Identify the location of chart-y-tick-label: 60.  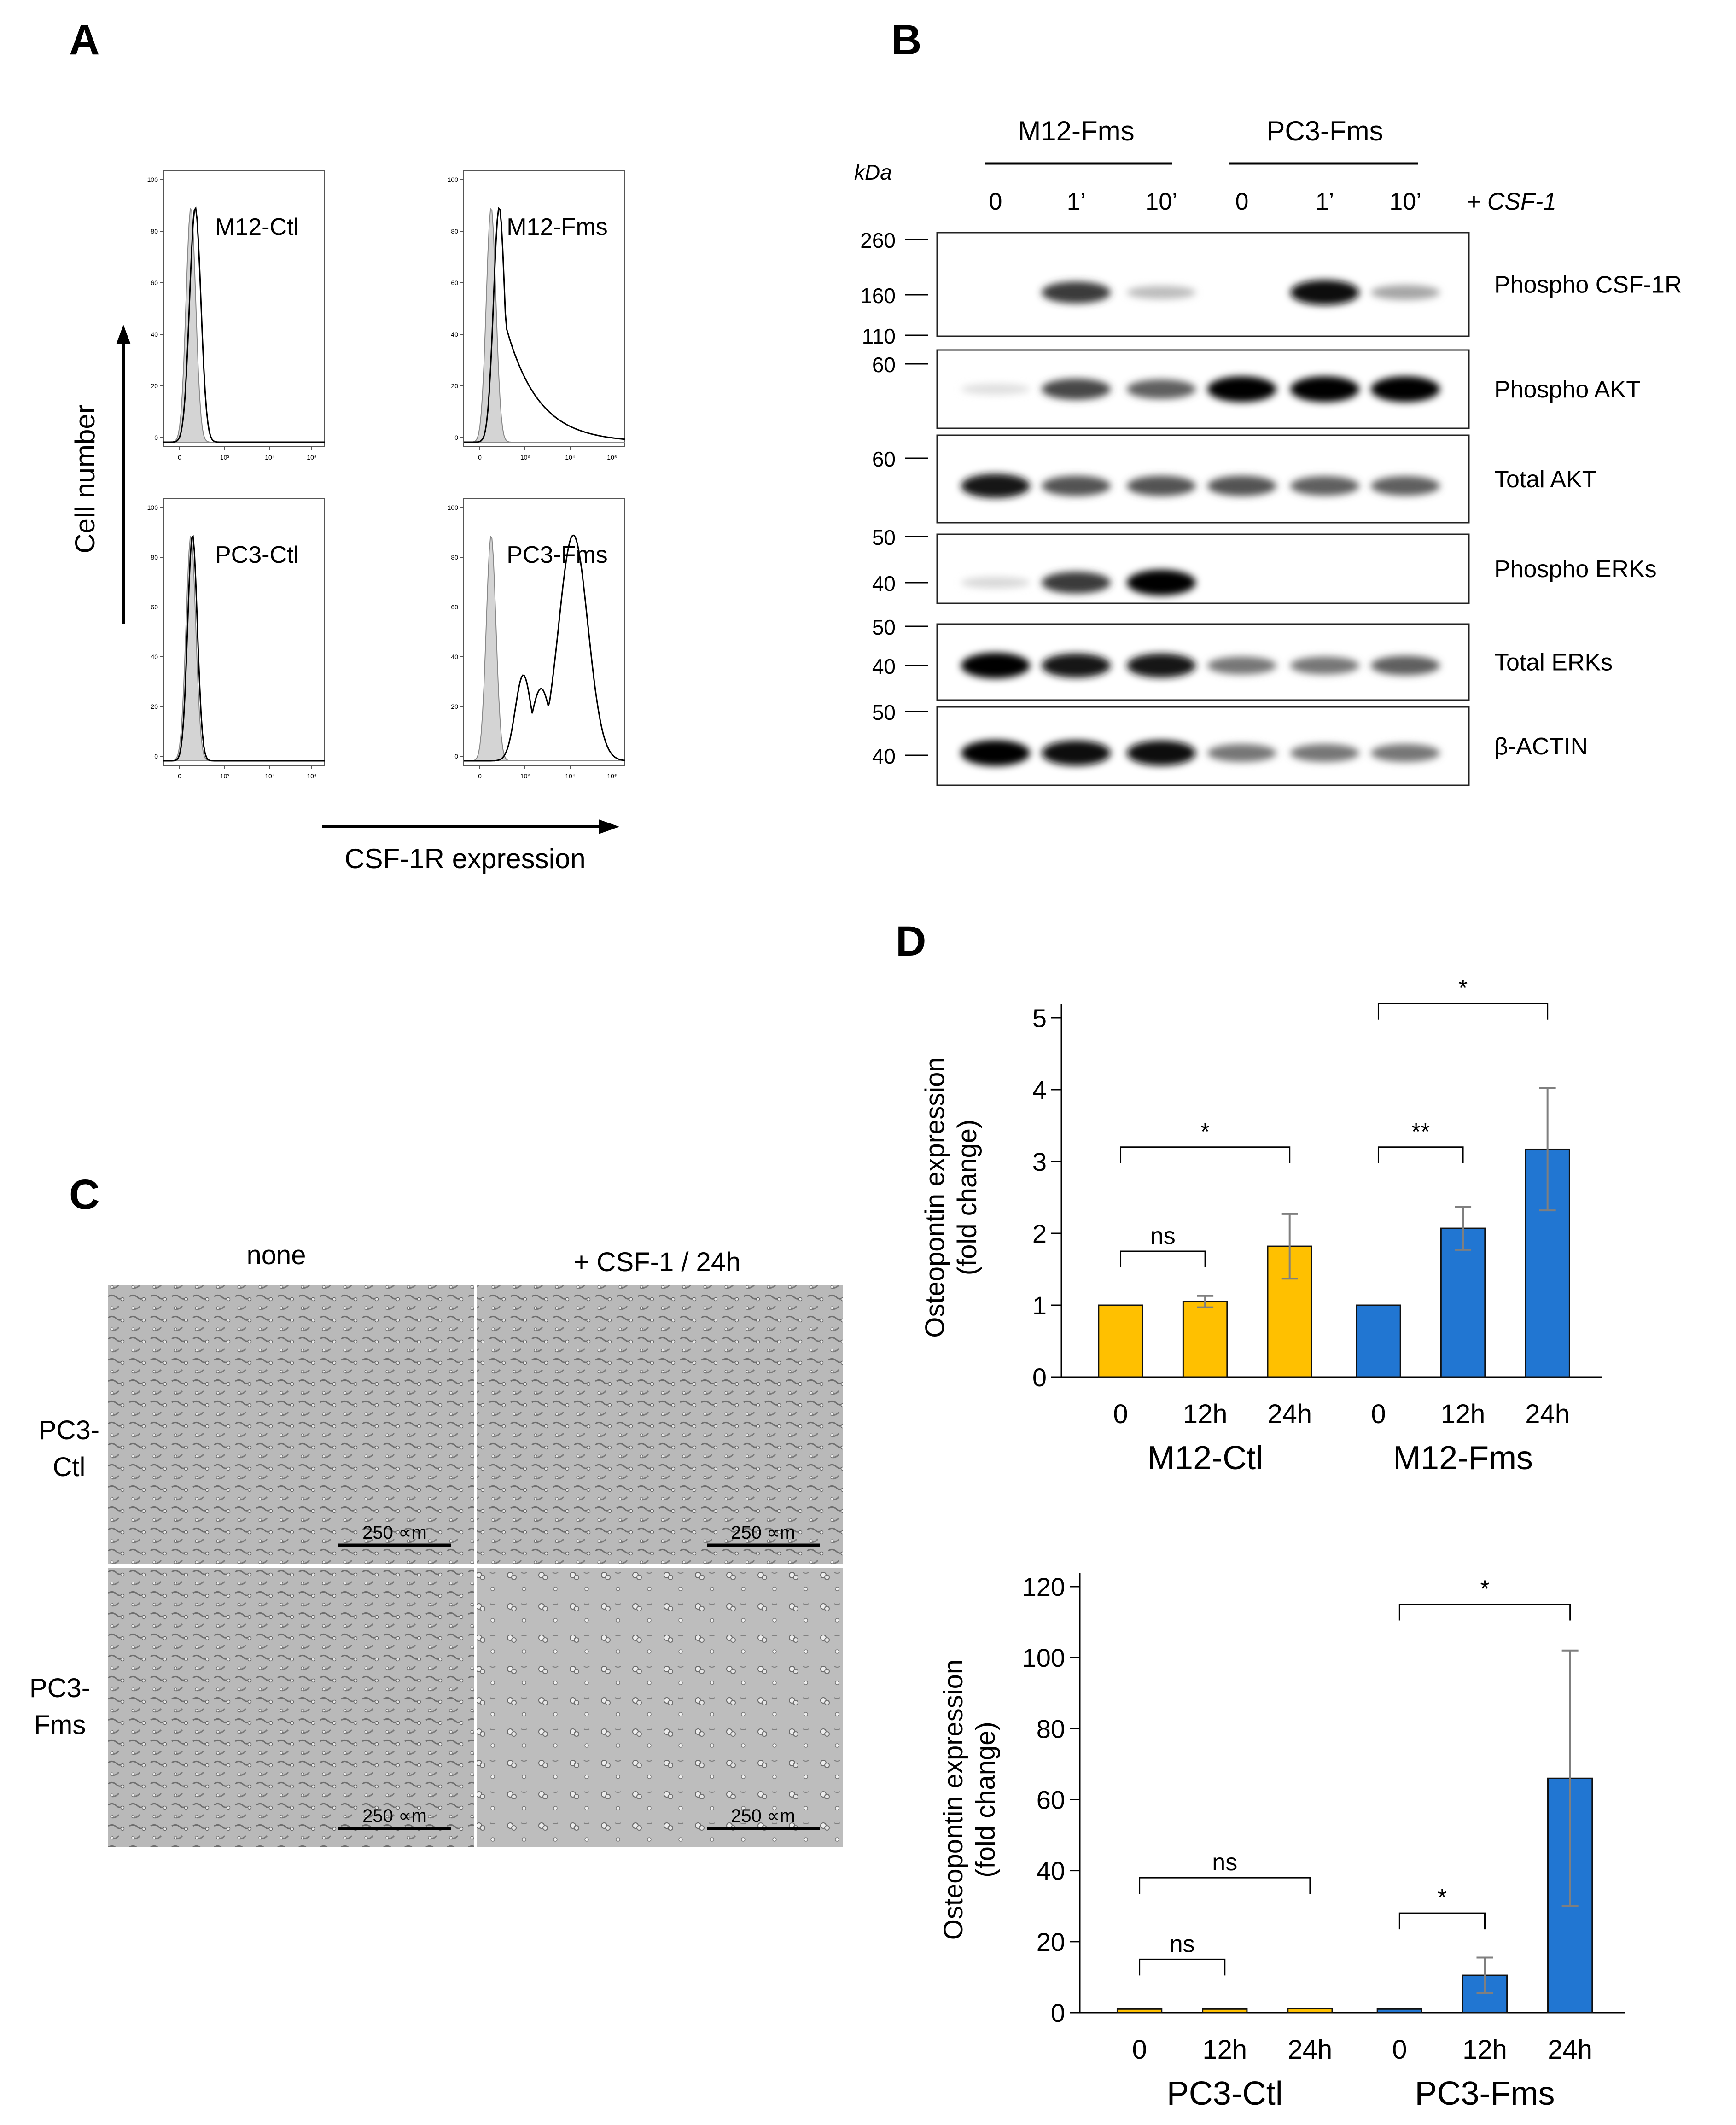
(1051, 1800).